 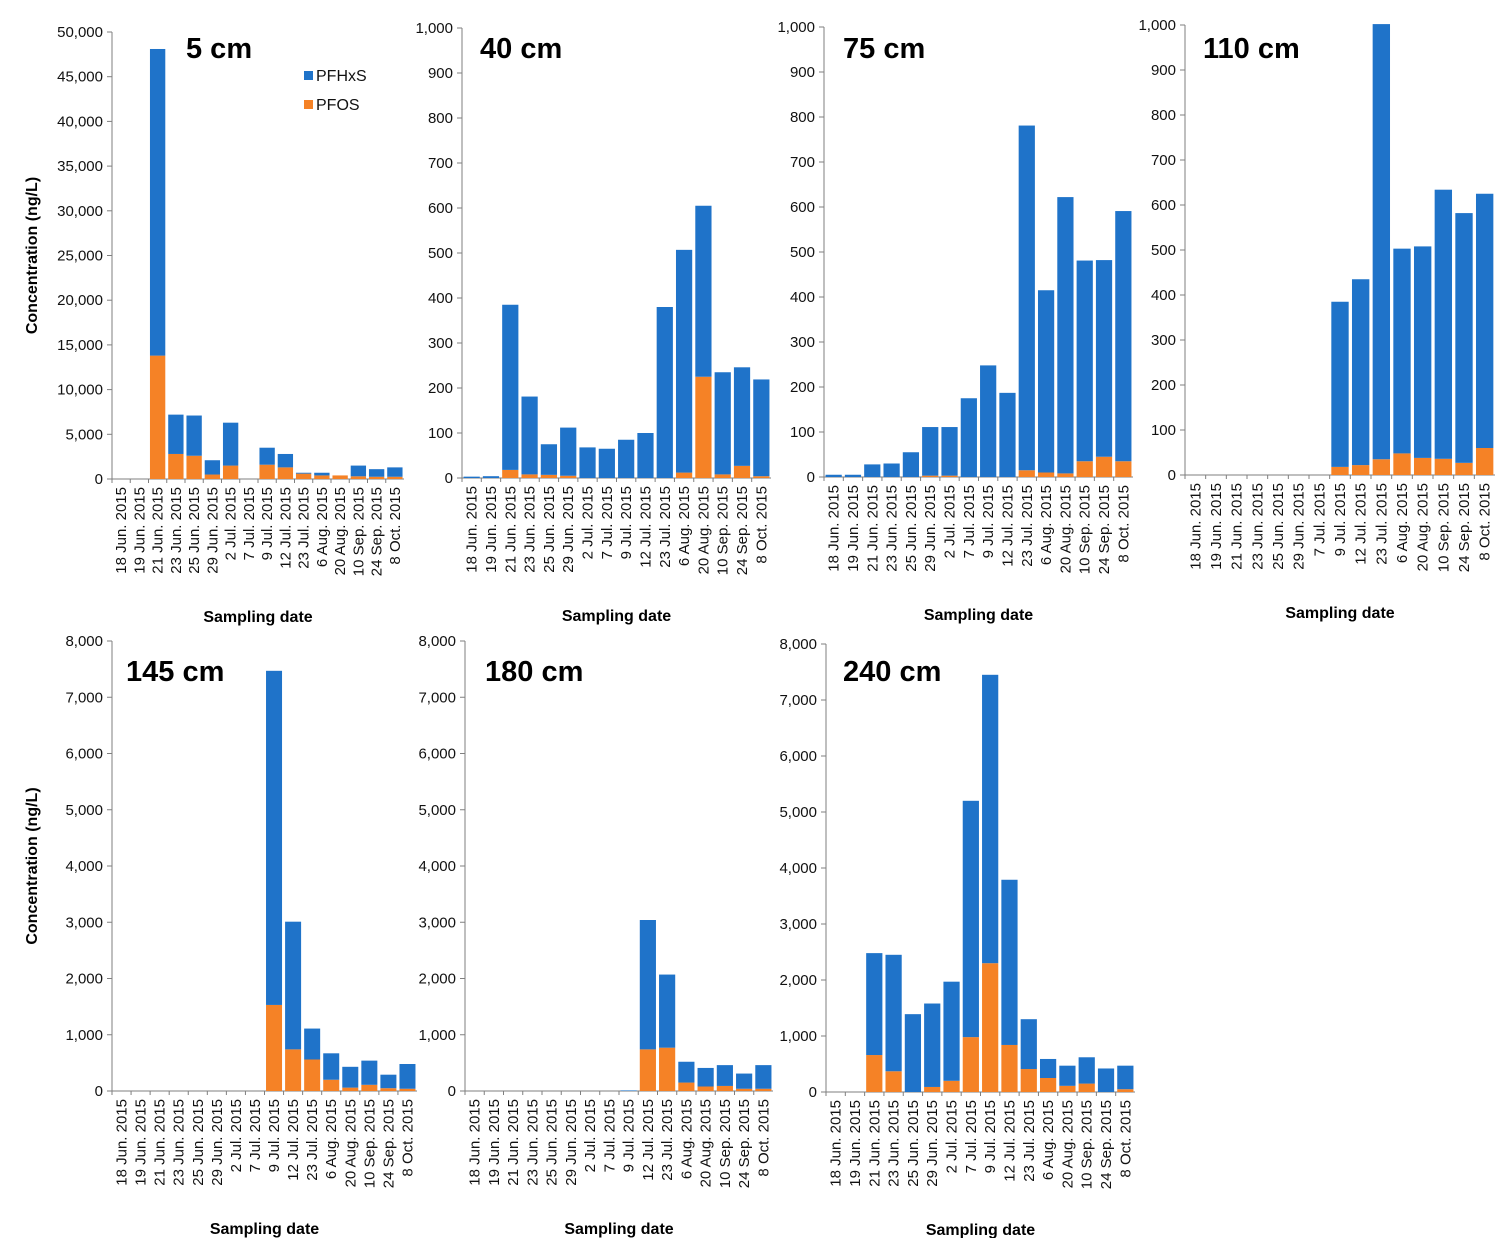 I want to click on panel-title: 40 cm, so click(x=521, y=49).